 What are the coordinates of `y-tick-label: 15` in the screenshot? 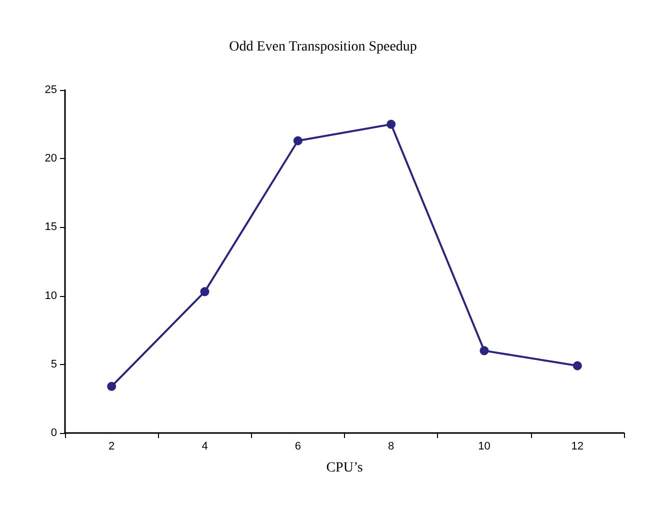 It's located at (50, 227).